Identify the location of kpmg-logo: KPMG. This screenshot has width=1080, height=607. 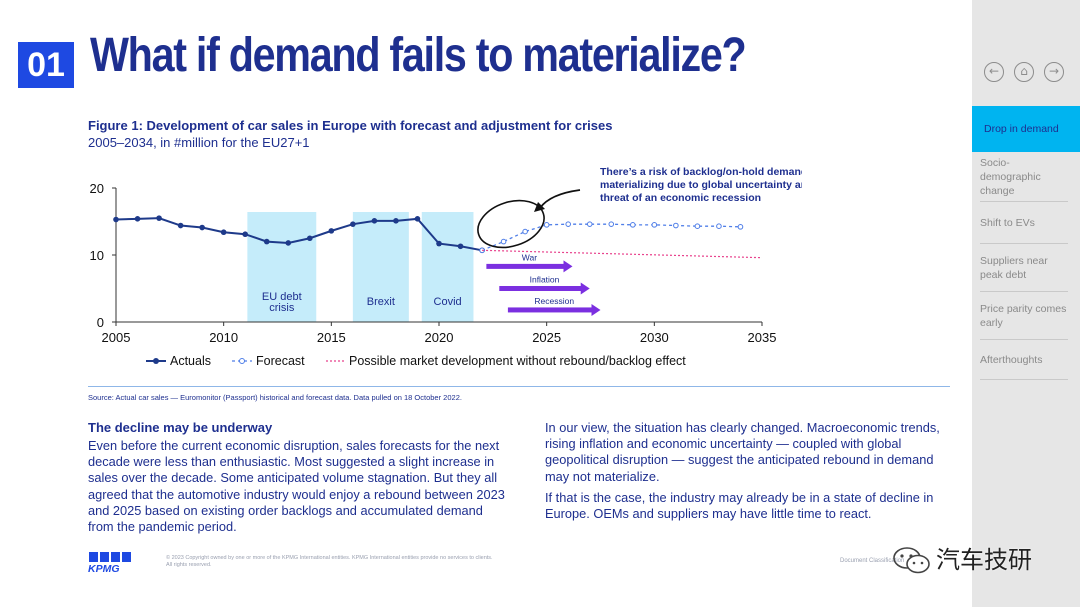
(109, 563).